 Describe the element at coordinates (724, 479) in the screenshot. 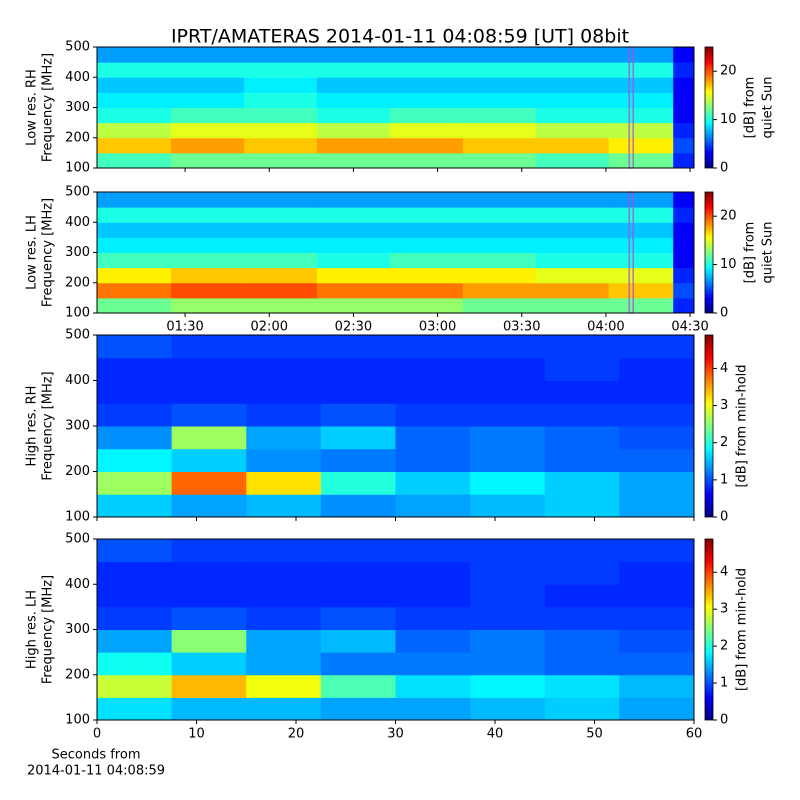

I see `colorbar-tick-label: 1` at that location.